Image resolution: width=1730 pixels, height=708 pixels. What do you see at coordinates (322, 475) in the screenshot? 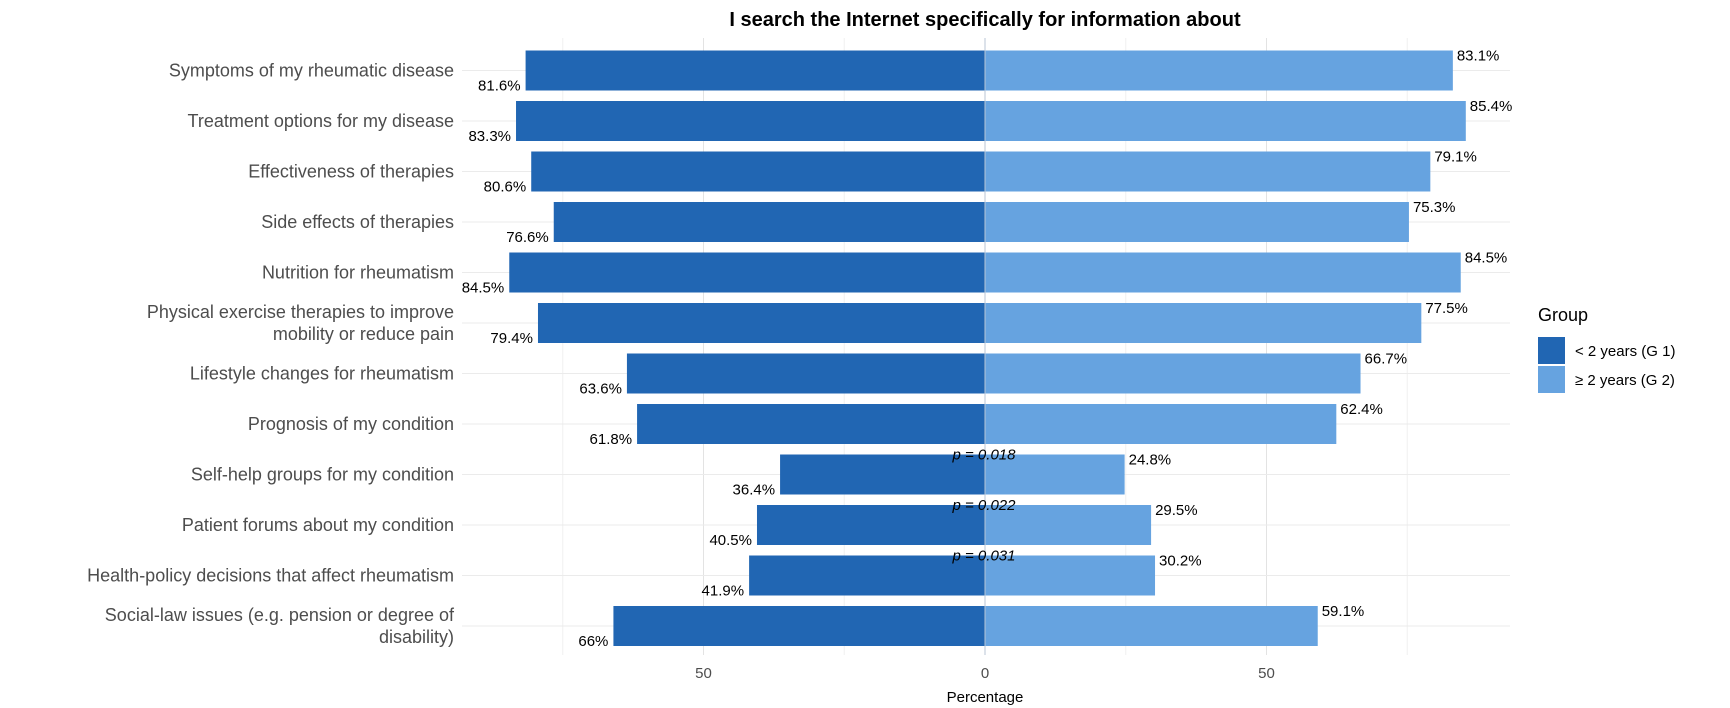
I see `category-label: Self-help groups for my condition` at bounding box center [322, 475].